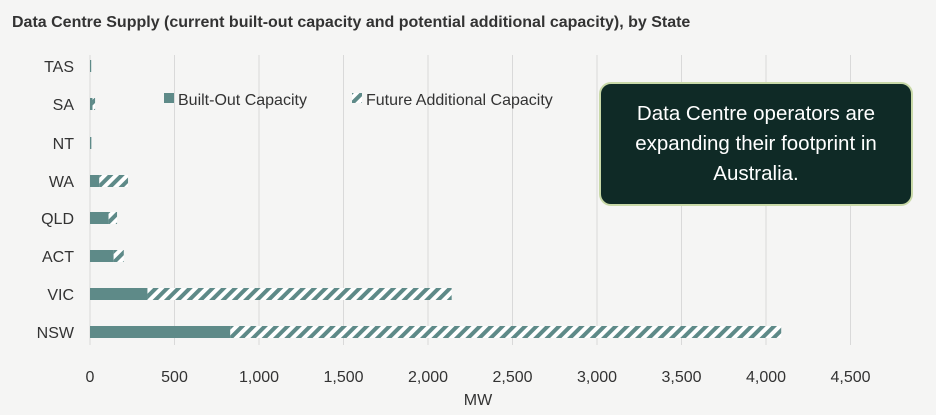  I want to click on bar-future-sa, so click(94, 104).